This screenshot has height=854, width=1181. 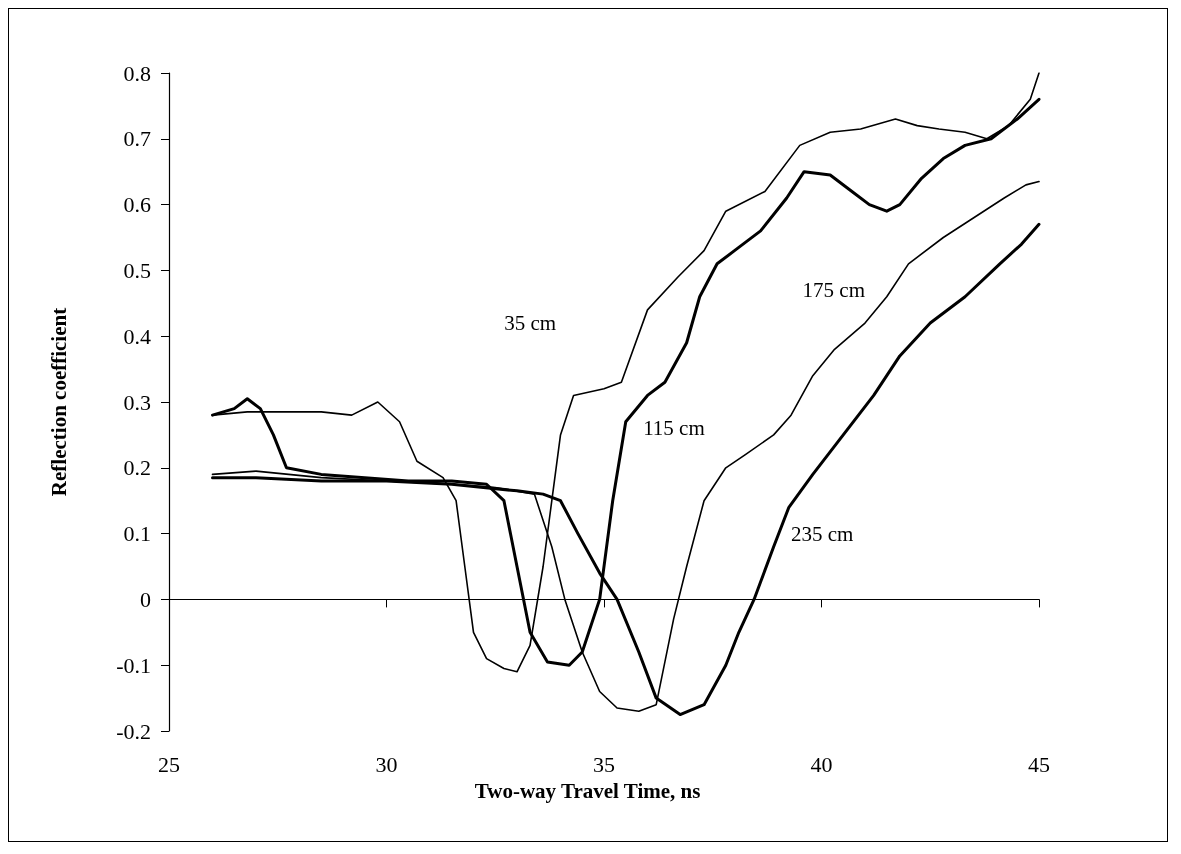 What do you see at coordinates (137, 534) in the screenshot?
I see `y-tick-label: 0.1` at bounding box center [137, 534].